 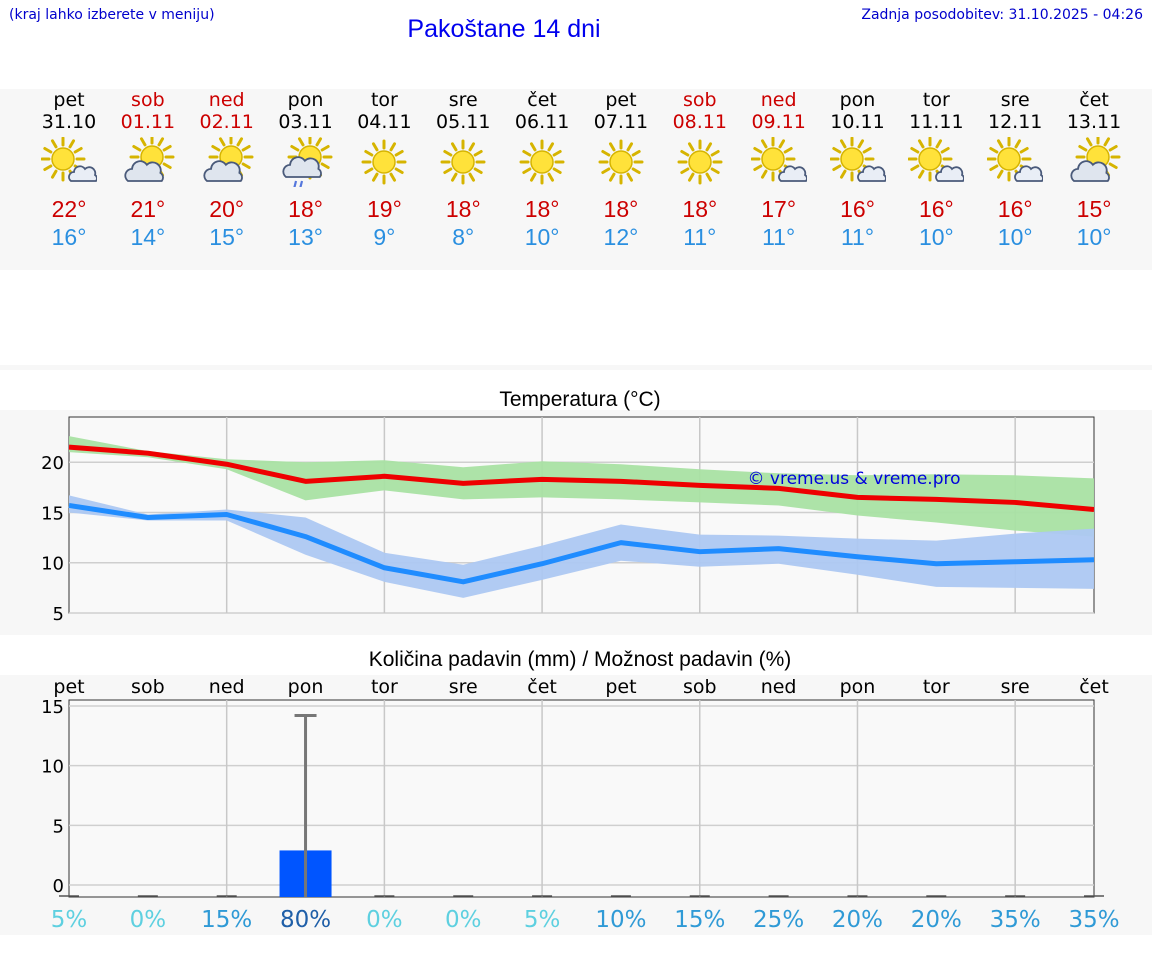 I want to click on location-menu-note: (kraj lahko izberete v meniju), so click(x=112, y=15).